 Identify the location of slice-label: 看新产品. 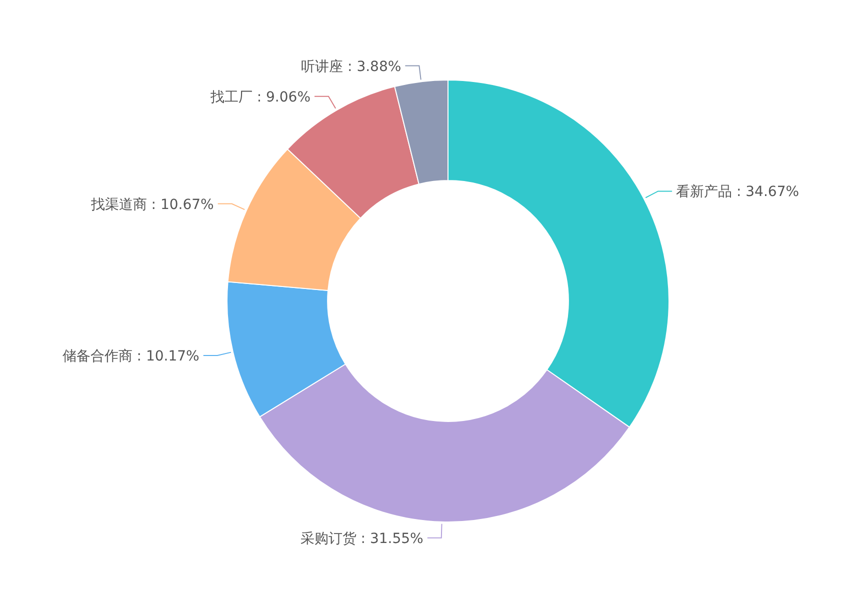
(704, 192).